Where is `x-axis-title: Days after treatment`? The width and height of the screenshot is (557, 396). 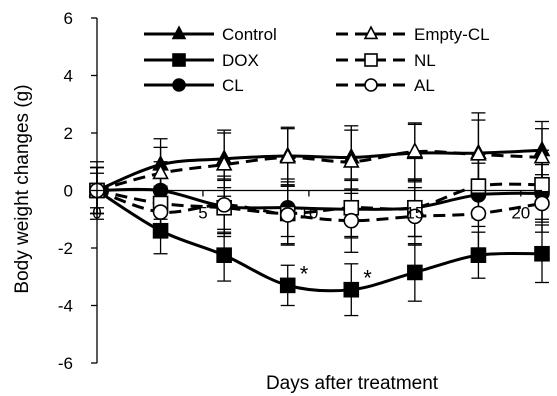 x-axis-title: Days after treatment is located at coordinates (352, 383).